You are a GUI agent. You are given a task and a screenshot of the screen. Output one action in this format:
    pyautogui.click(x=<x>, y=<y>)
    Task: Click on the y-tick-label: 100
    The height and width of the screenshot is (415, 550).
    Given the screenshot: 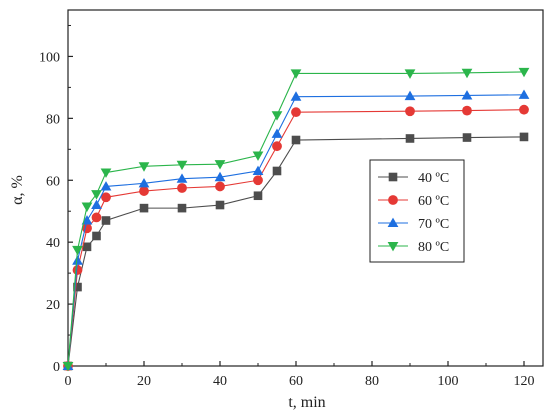 What is the action you would take?
    pyautogui.click(x=49, y=57)
    